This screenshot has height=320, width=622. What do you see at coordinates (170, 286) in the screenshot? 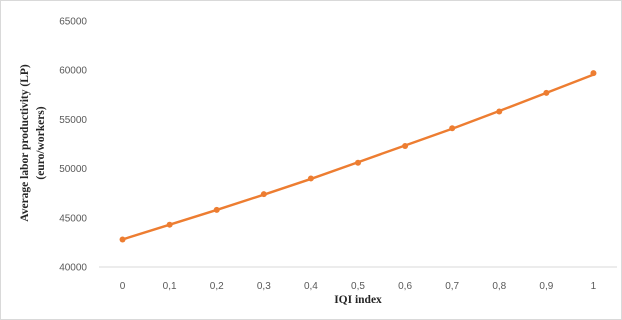
I see `x-tick-label: 0,1` at bounding box center [170, 286].